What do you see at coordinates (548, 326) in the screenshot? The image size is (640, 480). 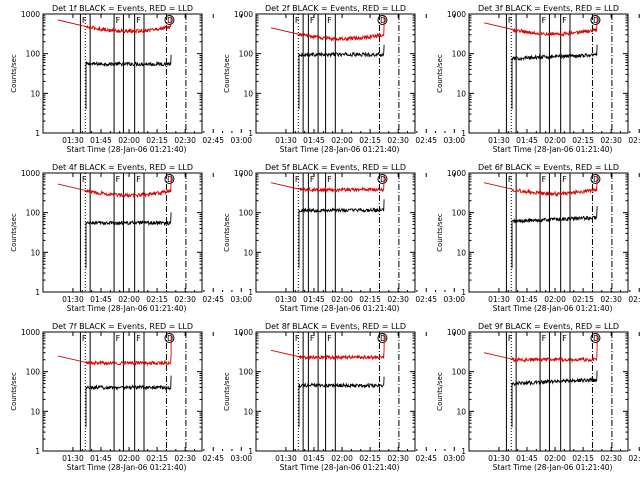 I see `panel-title: Det 9f BLACK = Events, RED = LLD` at bounding box center [548, 326].